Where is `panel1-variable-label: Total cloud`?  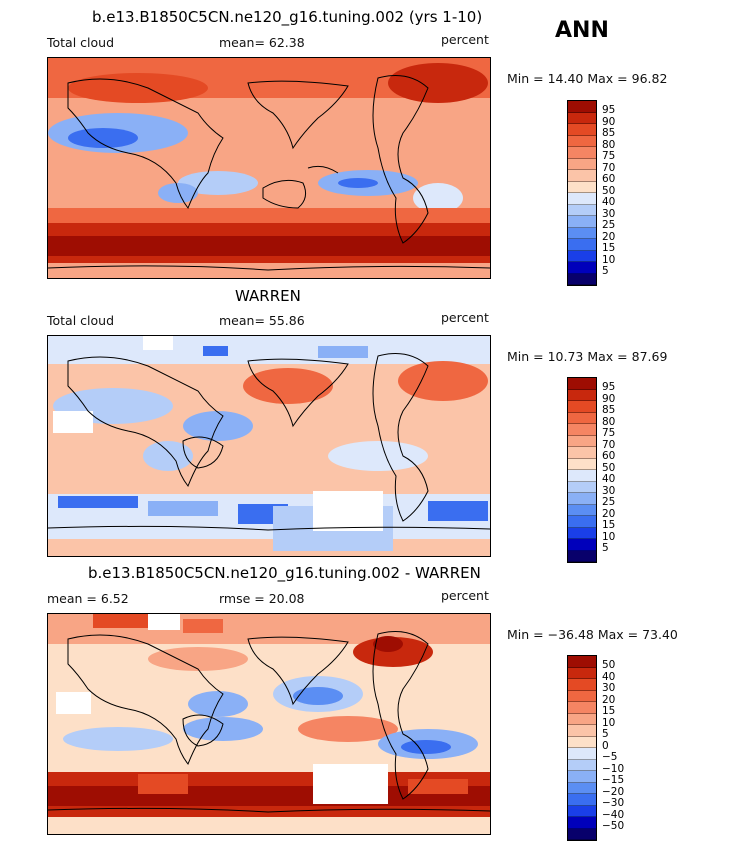 panel1-variable-label: Total cloud is located at coordinates (81, 42).